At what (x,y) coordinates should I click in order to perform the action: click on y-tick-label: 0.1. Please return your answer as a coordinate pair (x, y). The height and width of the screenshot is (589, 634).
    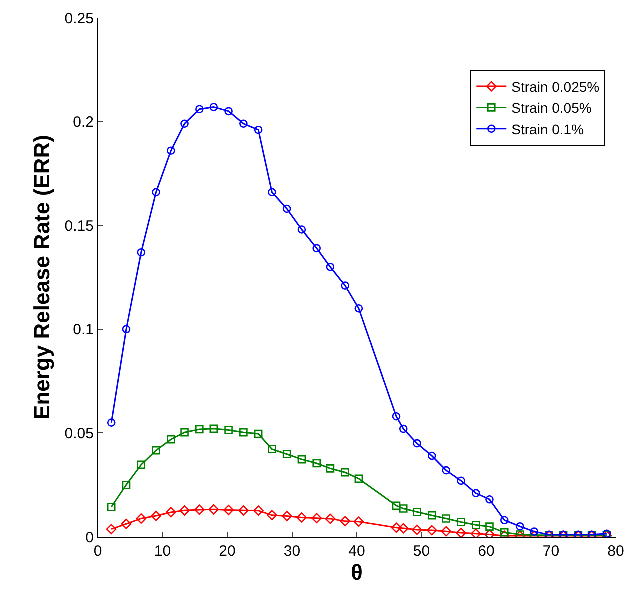
    Looking at the image, I should click on (83, 330).